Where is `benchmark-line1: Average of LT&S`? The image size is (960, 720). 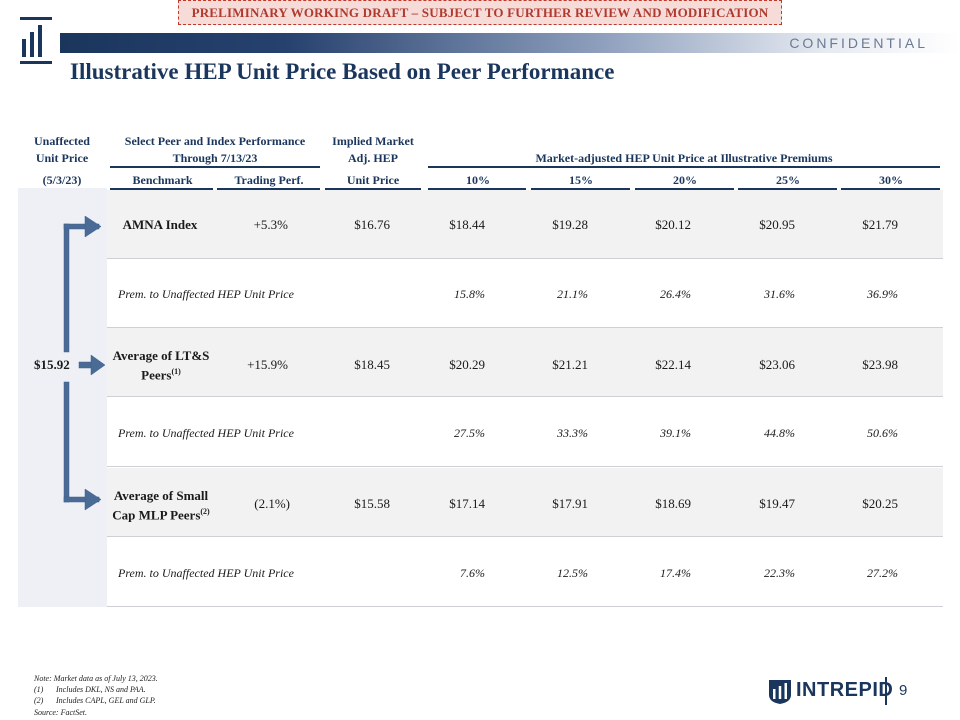
benchmark-line1: Average of LT&S is located at coordinates (161, 355).